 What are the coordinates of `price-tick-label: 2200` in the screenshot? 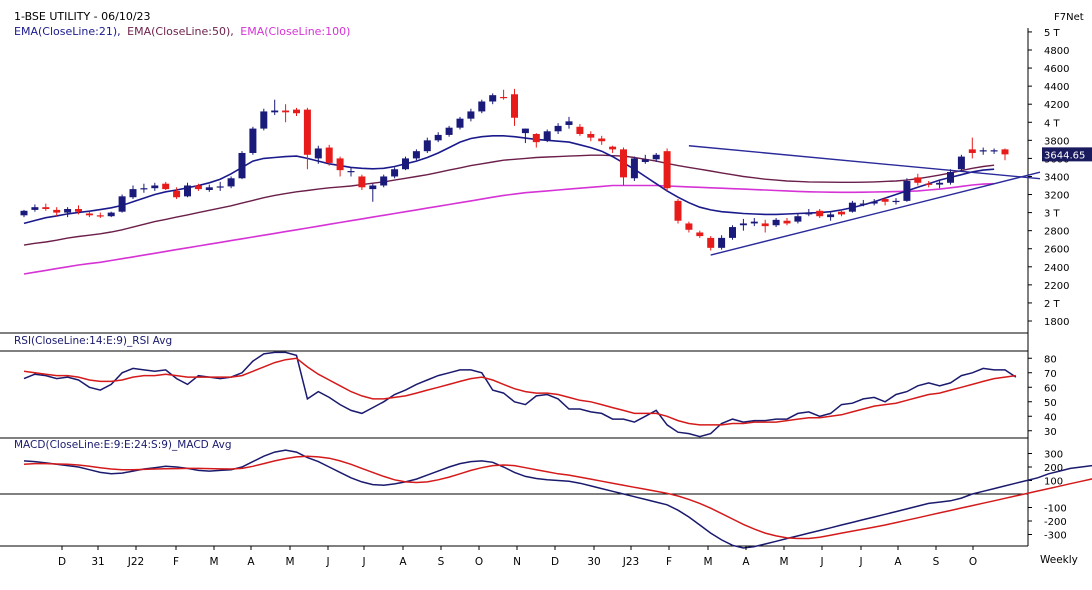 It's located at (1056, 286).